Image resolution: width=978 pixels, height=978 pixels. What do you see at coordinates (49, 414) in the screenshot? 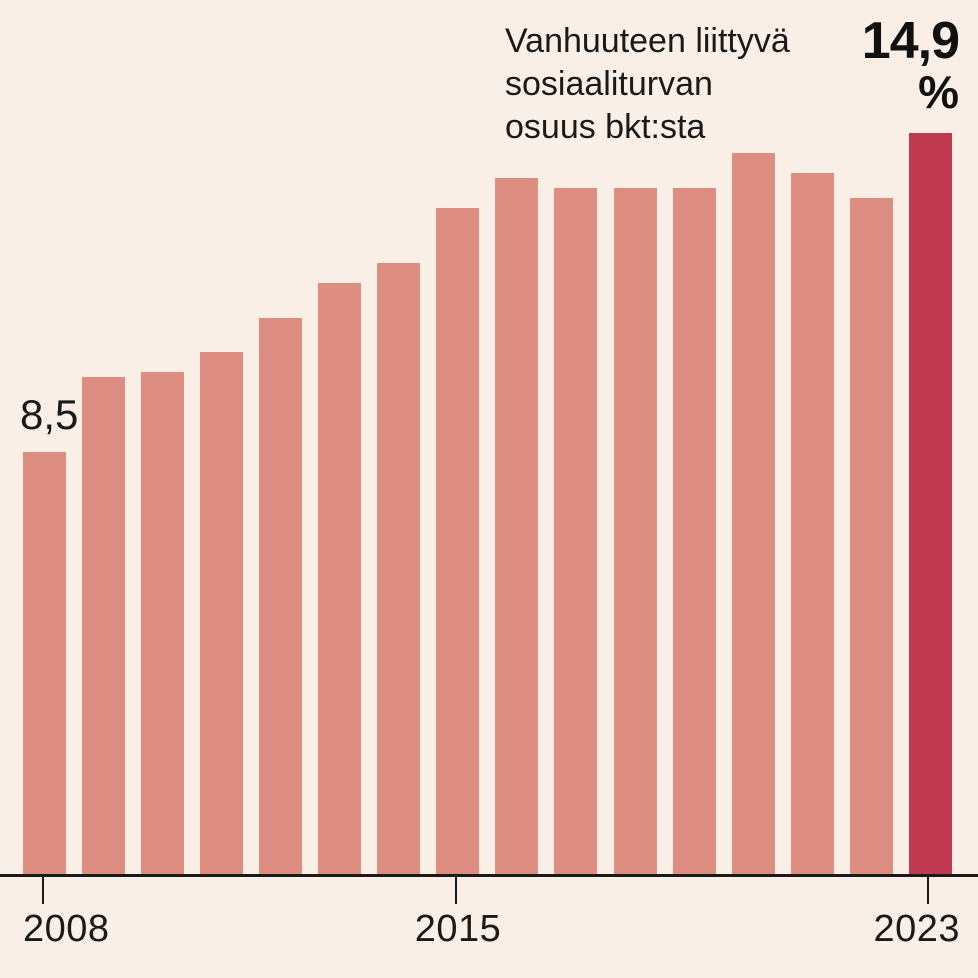
I see `first-bar-value-label: 8,5` at bounding box center [49, 414].